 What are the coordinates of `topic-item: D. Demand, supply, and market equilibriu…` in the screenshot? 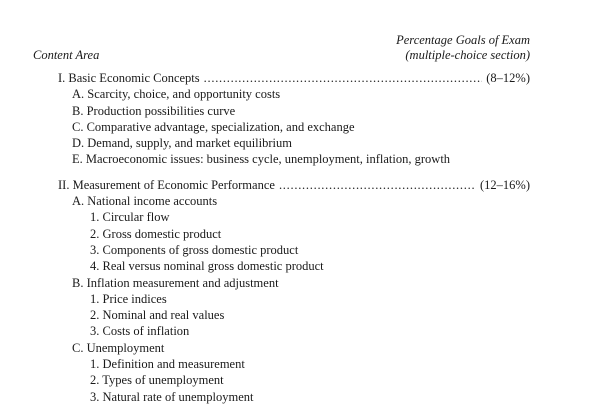 It's located at (182, 143).